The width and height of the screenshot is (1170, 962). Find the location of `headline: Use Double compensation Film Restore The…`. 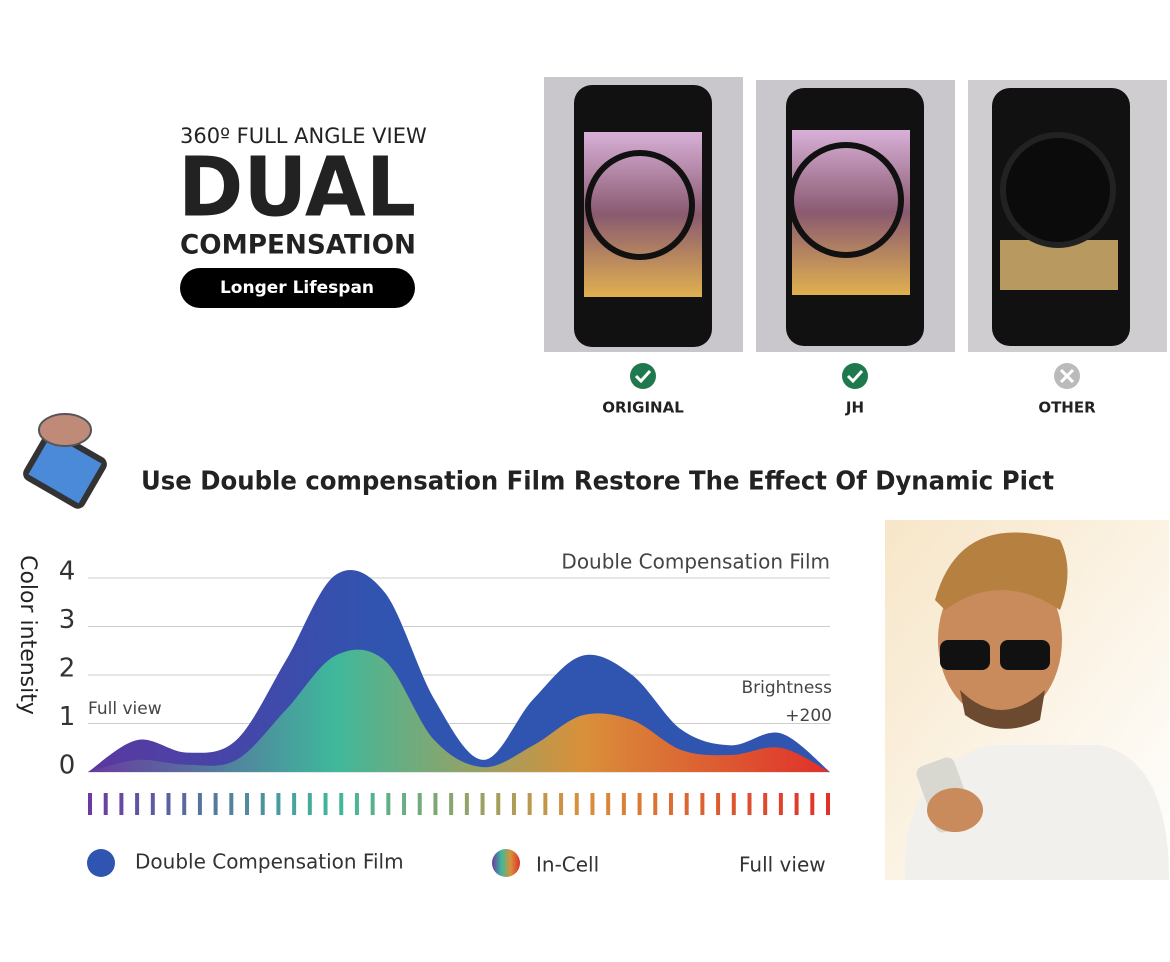

headline: Use Double compensation Film Restore The… is located at coordinates (597, 482).